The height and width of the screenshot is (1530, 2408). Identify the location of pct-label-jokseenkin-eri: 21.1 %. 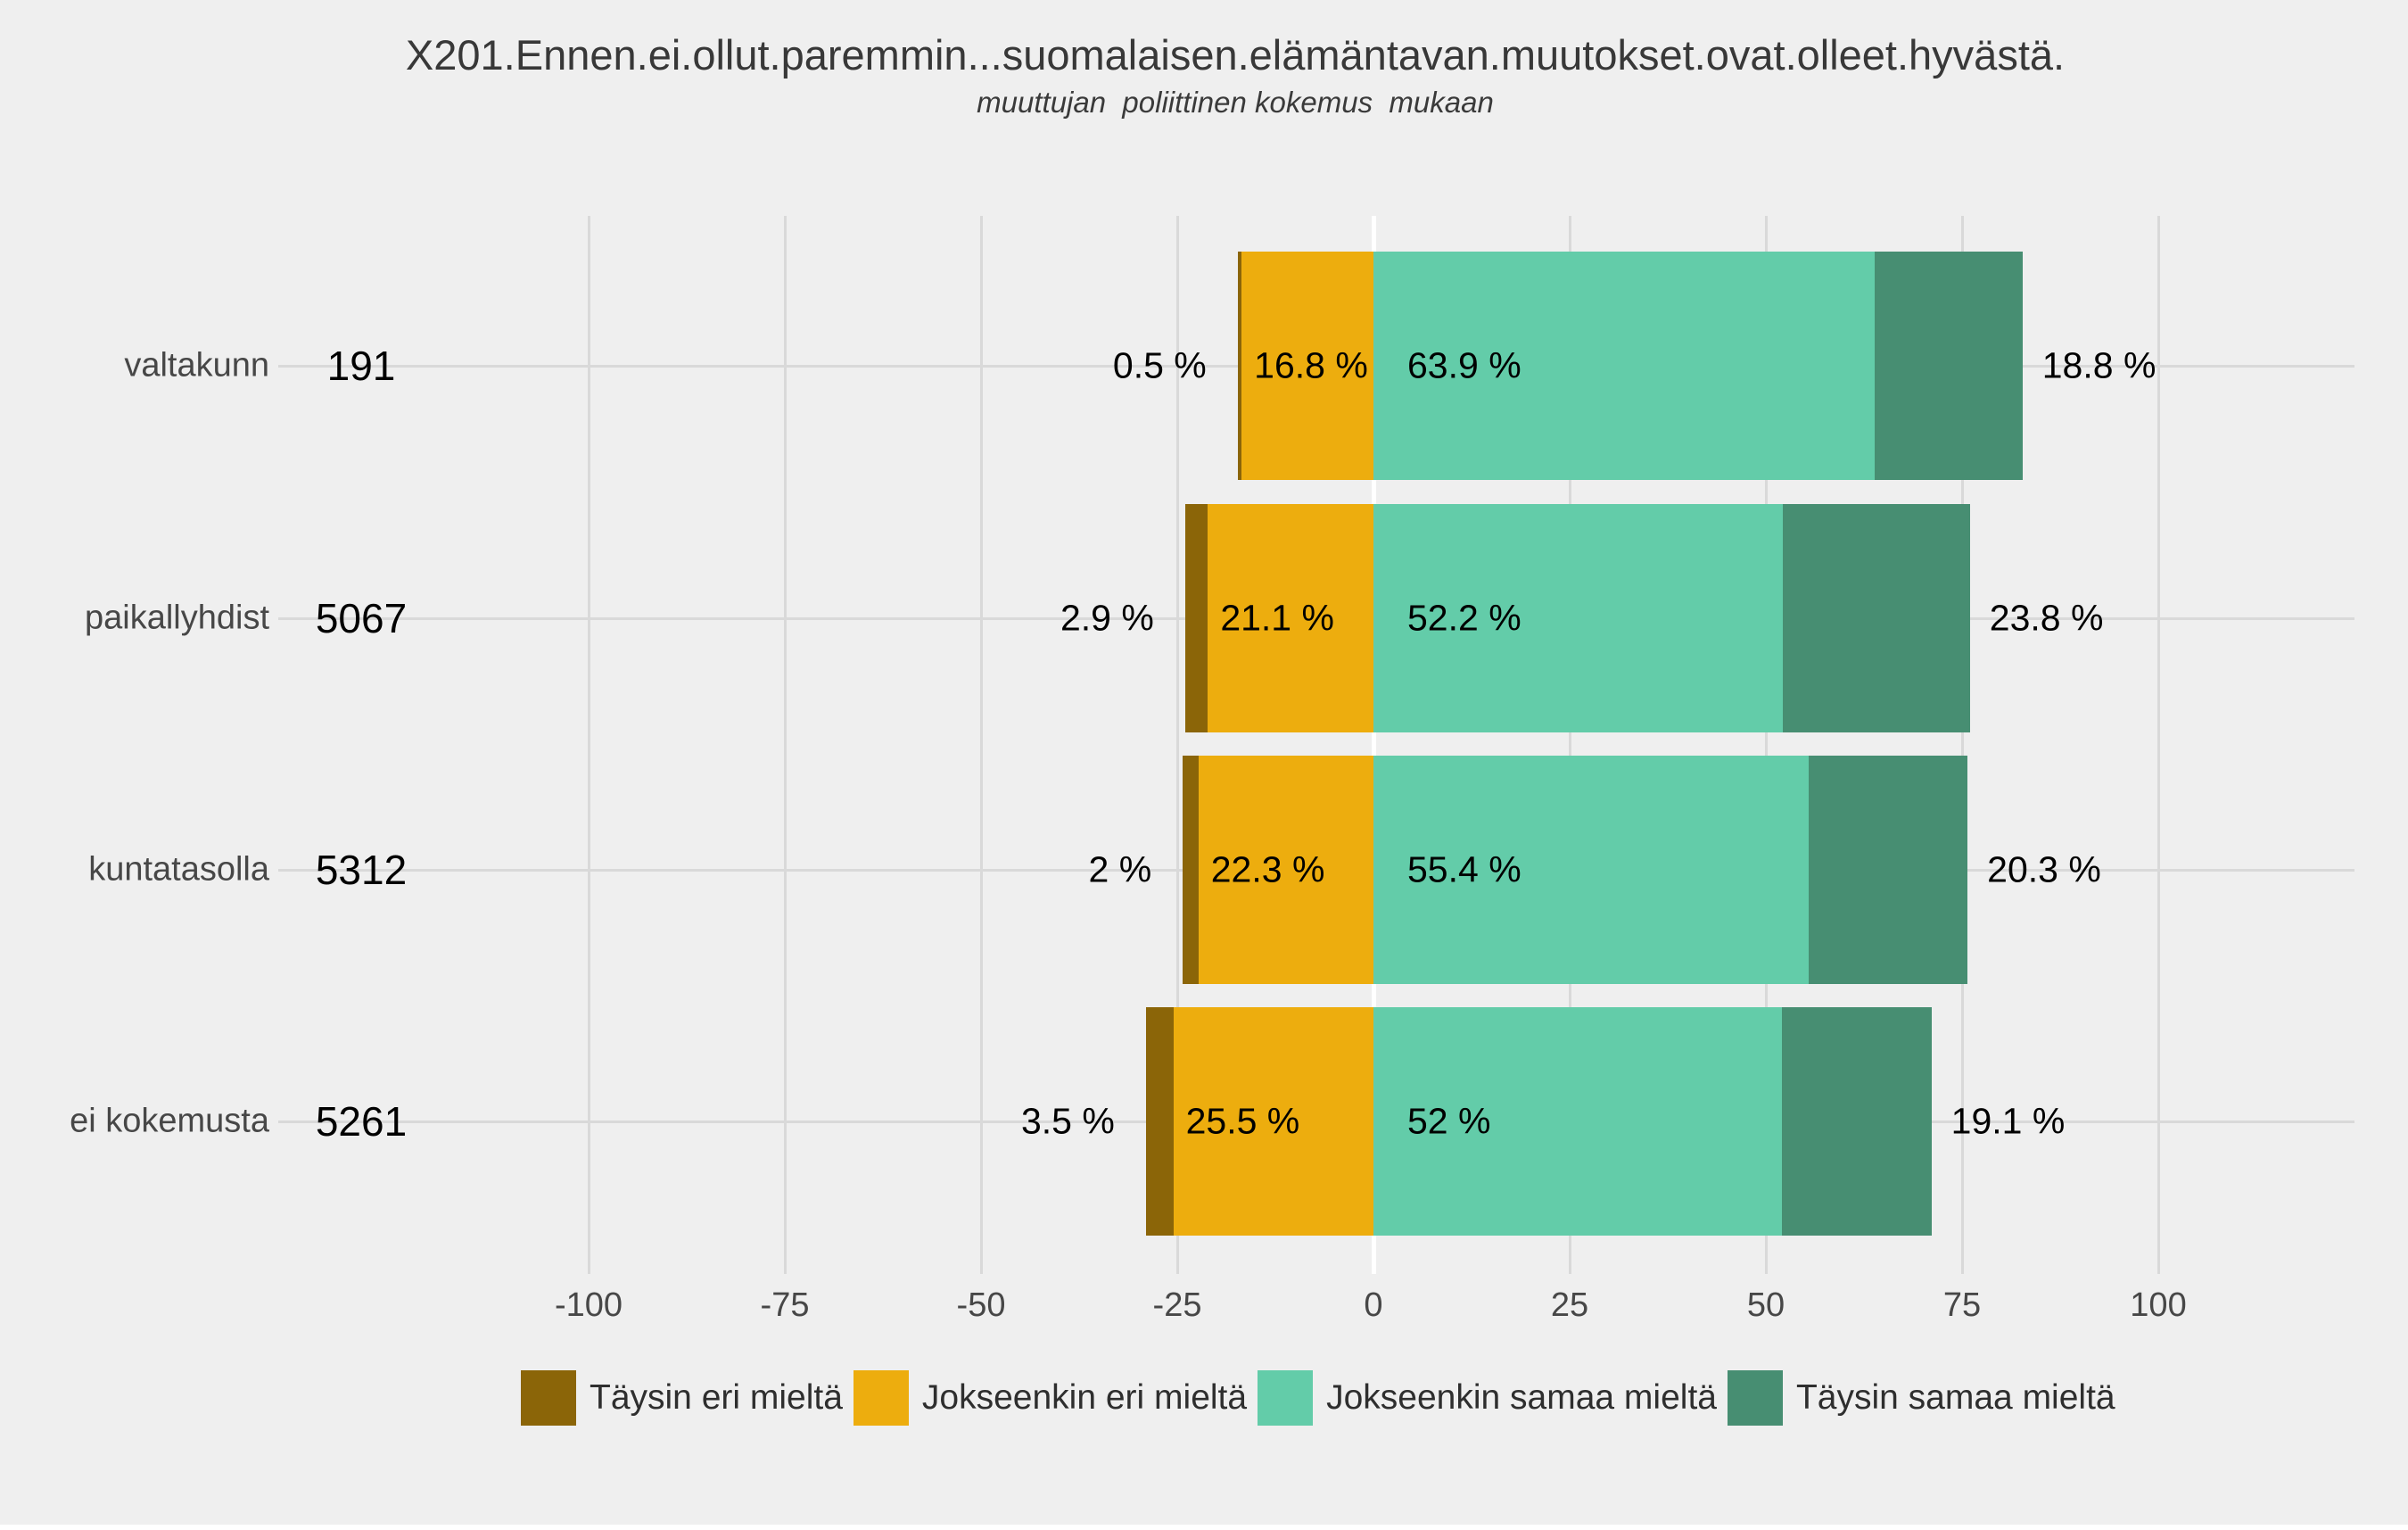
(1277, 618).